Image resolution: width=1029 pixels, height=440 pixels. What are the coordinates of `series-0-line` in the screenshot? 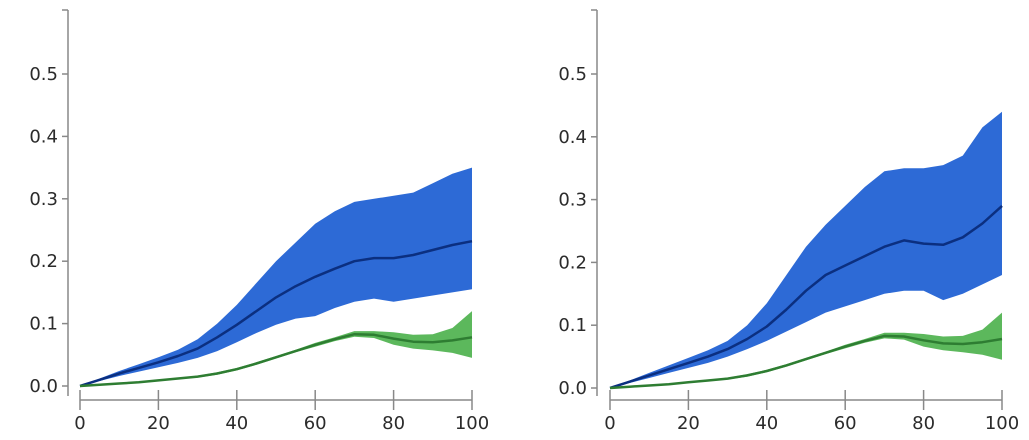 It's located at (276, 313).